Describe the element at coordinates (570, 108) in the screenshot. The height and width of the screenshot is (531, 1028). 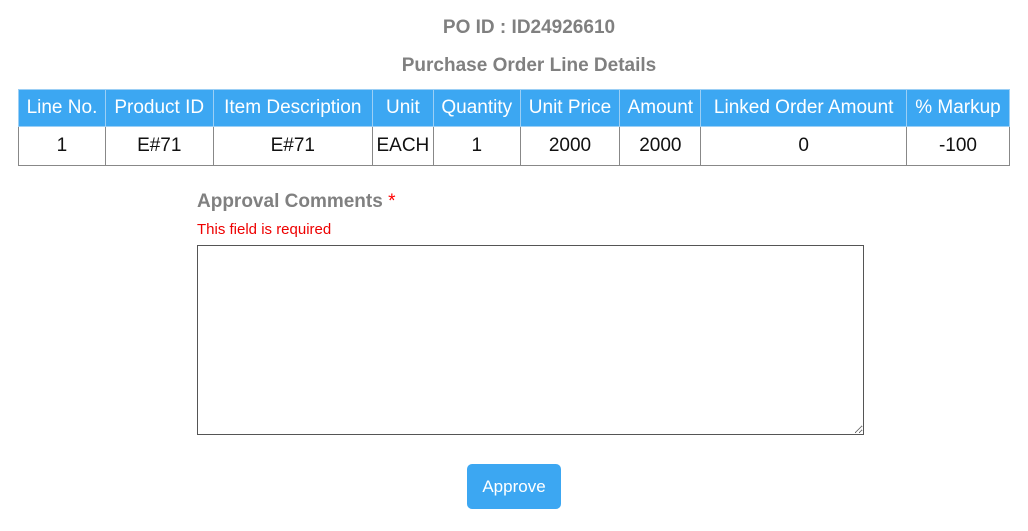
I see `column-header: Unit Price` at that location.